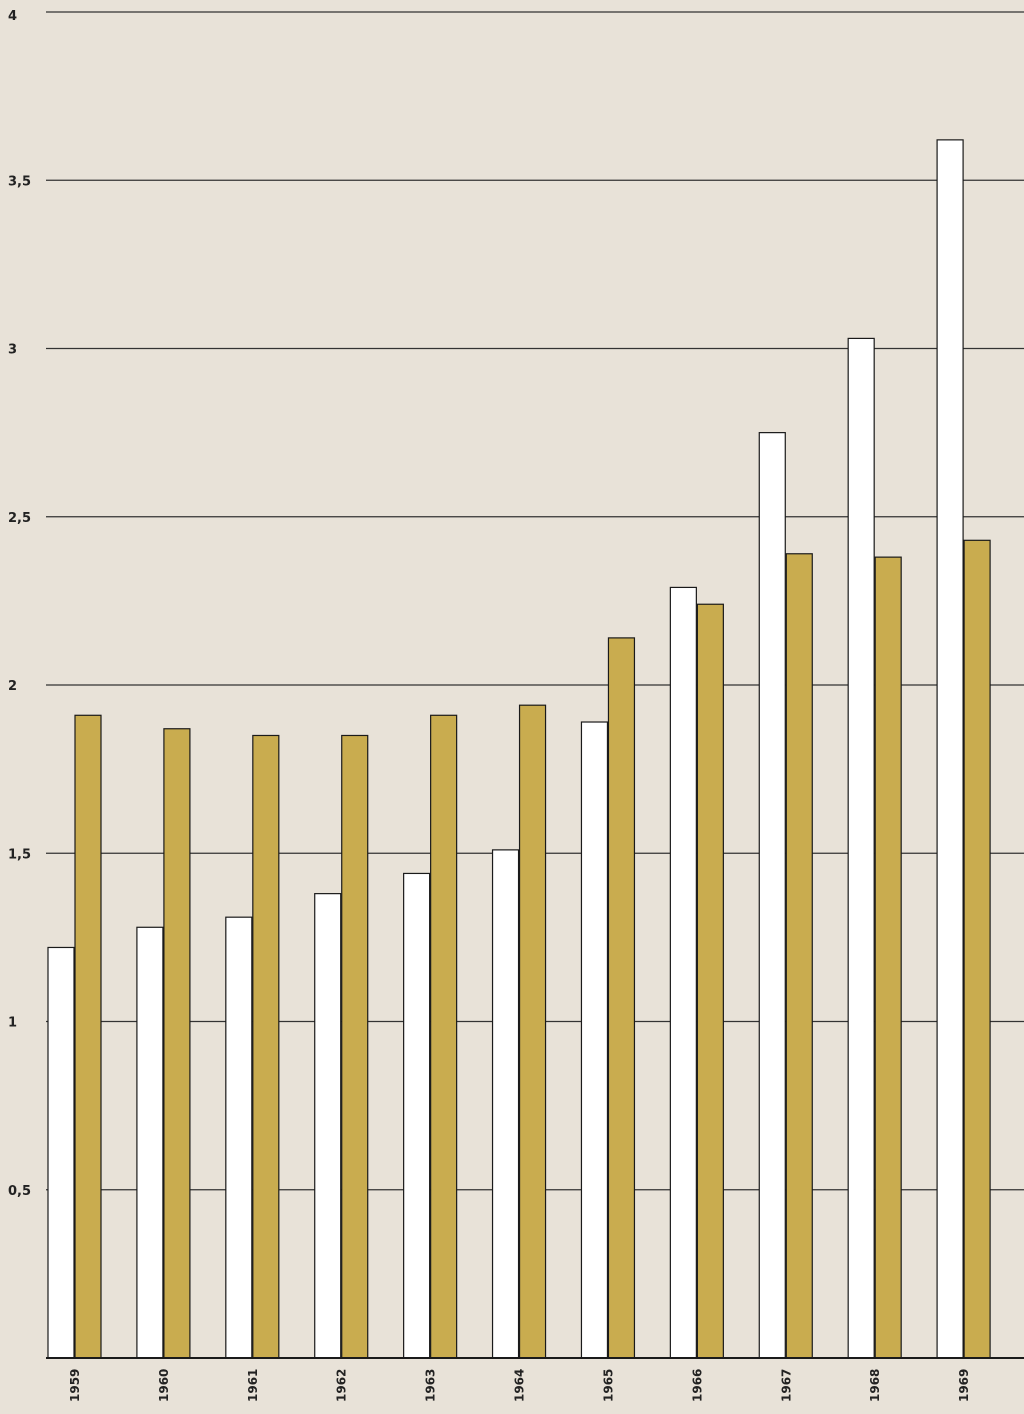 This screenshot has width=1024, height=1414. What do you see at coordinates (75, 1385) in the screenshot?
I see `x-tick-label: 1959` at bounding box center [75, 1385].